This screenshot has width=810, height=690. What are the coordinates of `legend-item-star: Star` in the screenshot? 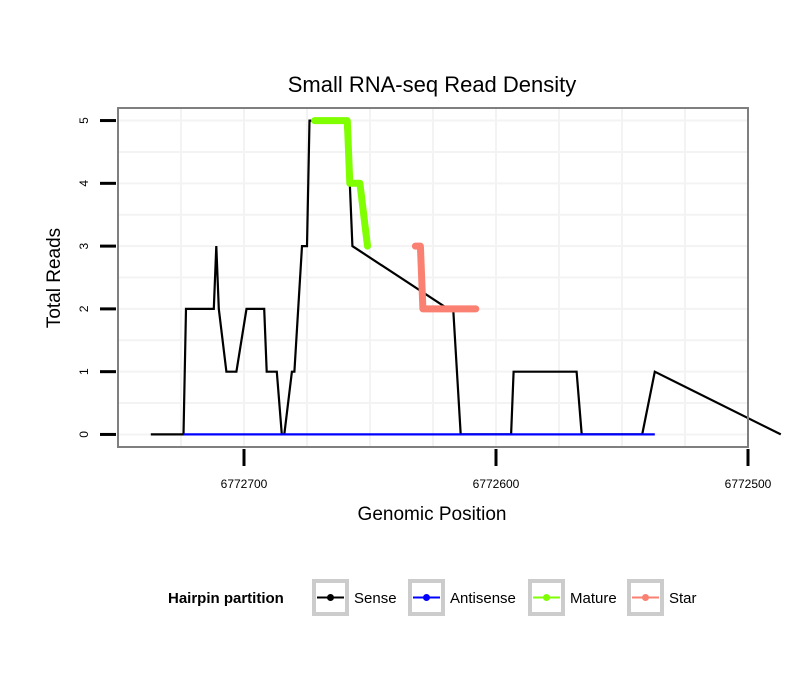 It's located at (662, 597).